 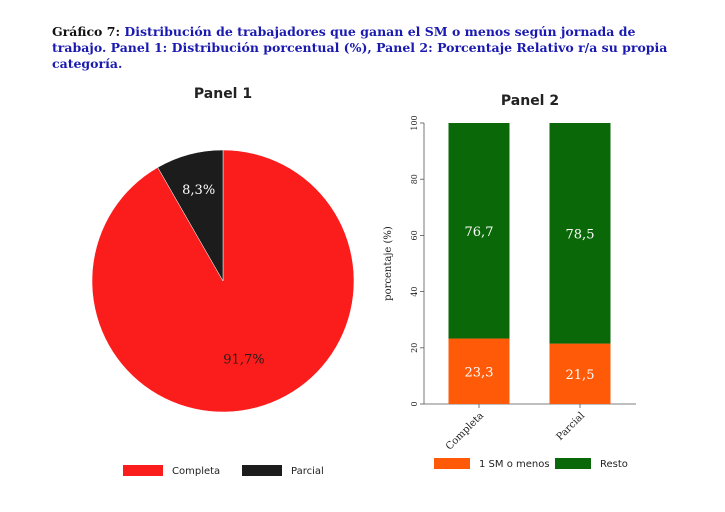 What do you see at coordinates (414, 179) in the screenshot?
I see `y-tick-label: 80` at bounding box center [414, 179].